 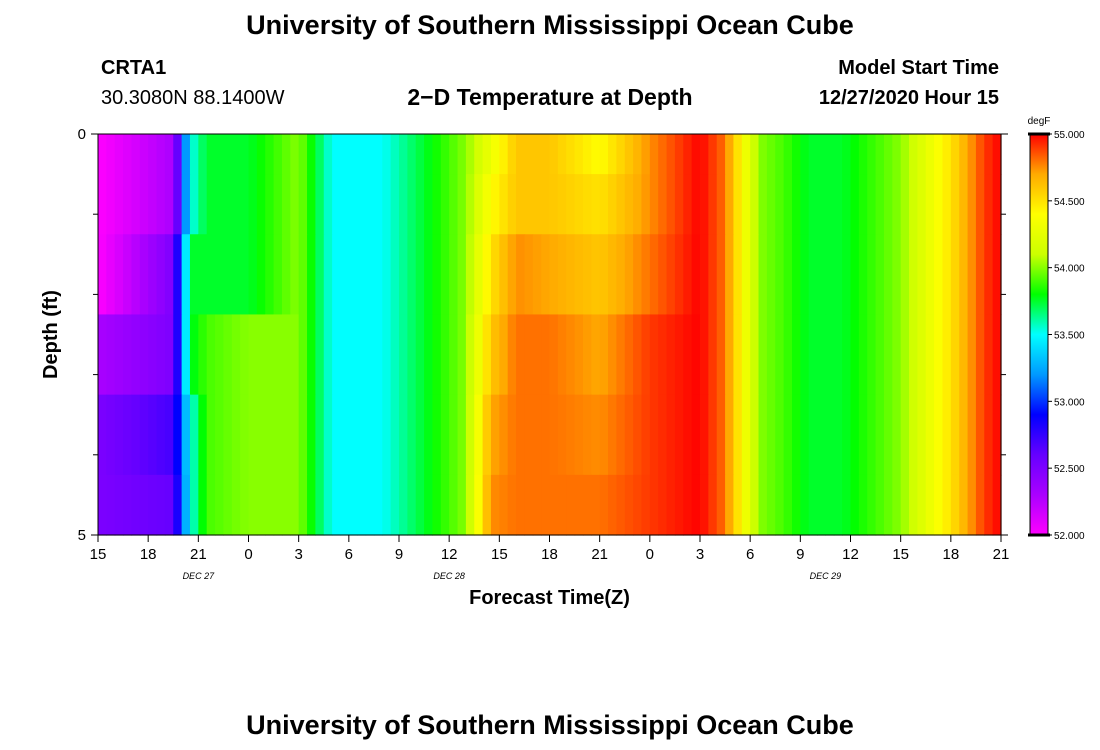 What do you see at coordinates (1069, 336) in the screenshot?
I see `colorbar-tick-label: 53.500` at bounding box center [1069, 336].